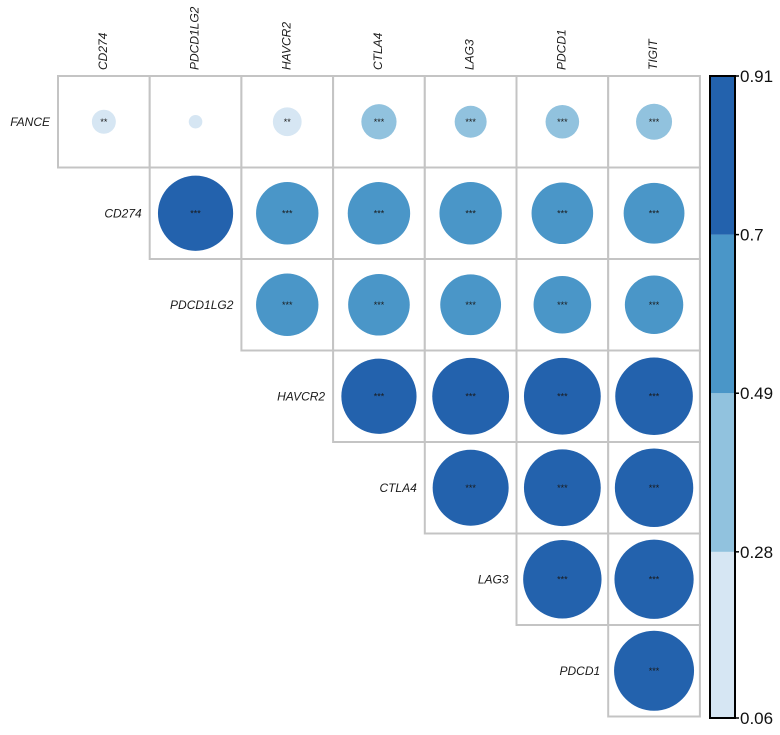  Describe the element at coordinates (123, 213) in the screenshot. I see `row-label-CD274: CD274` at that location.